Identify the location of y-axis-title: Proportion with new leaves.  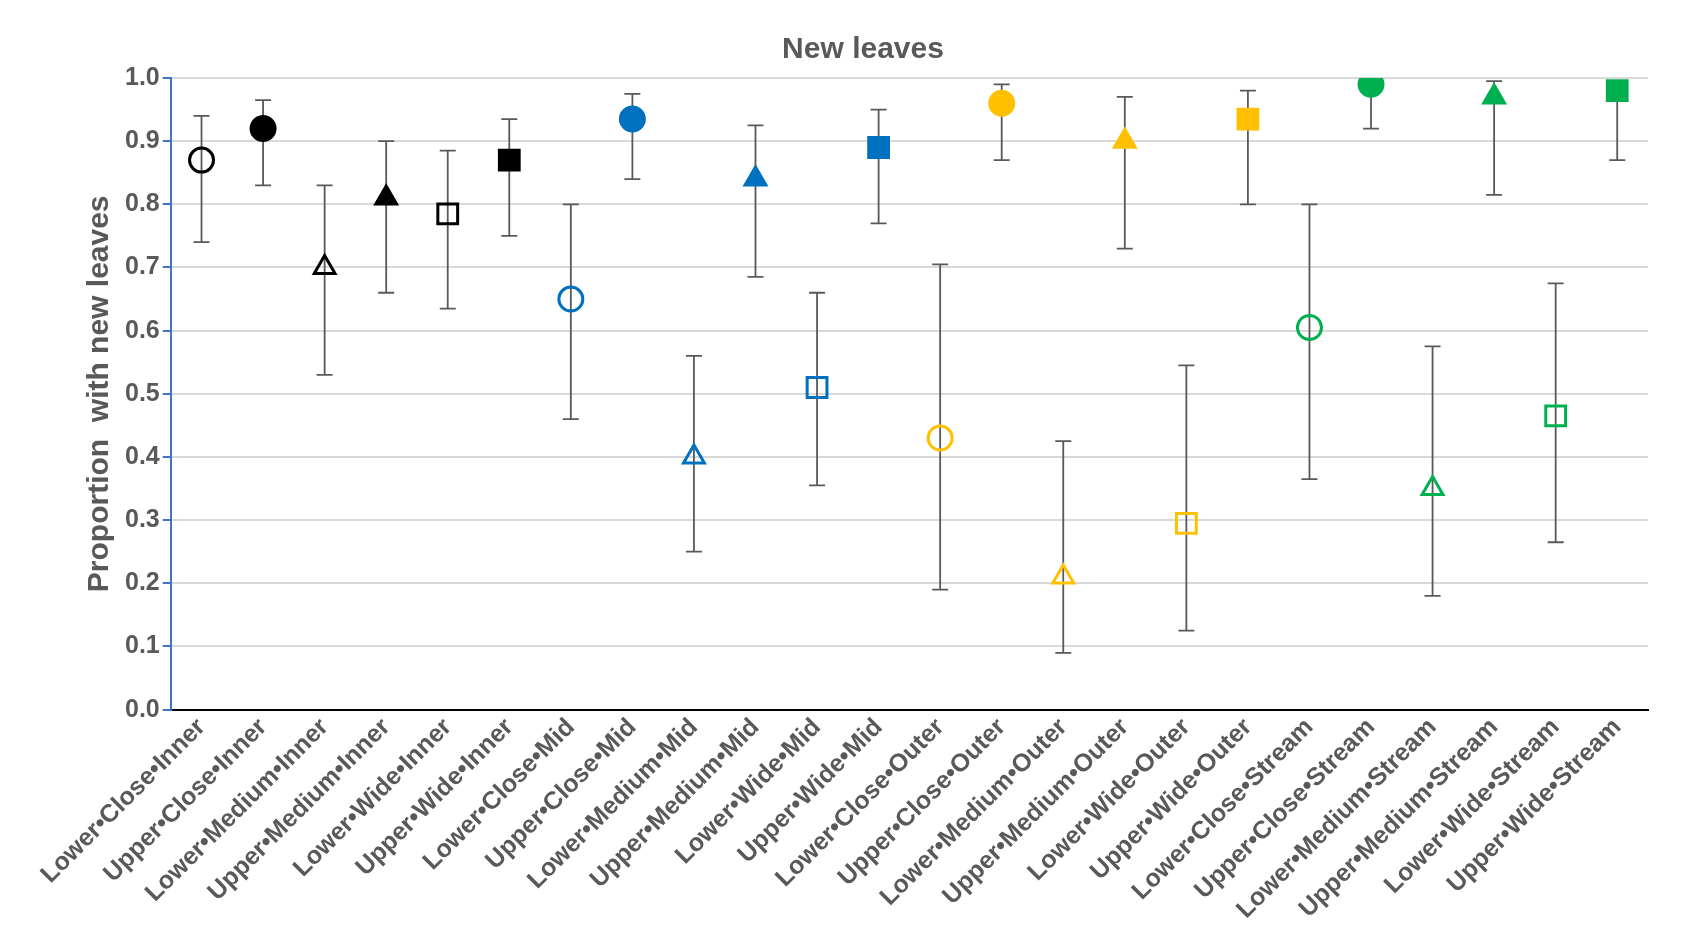
(98, 394).